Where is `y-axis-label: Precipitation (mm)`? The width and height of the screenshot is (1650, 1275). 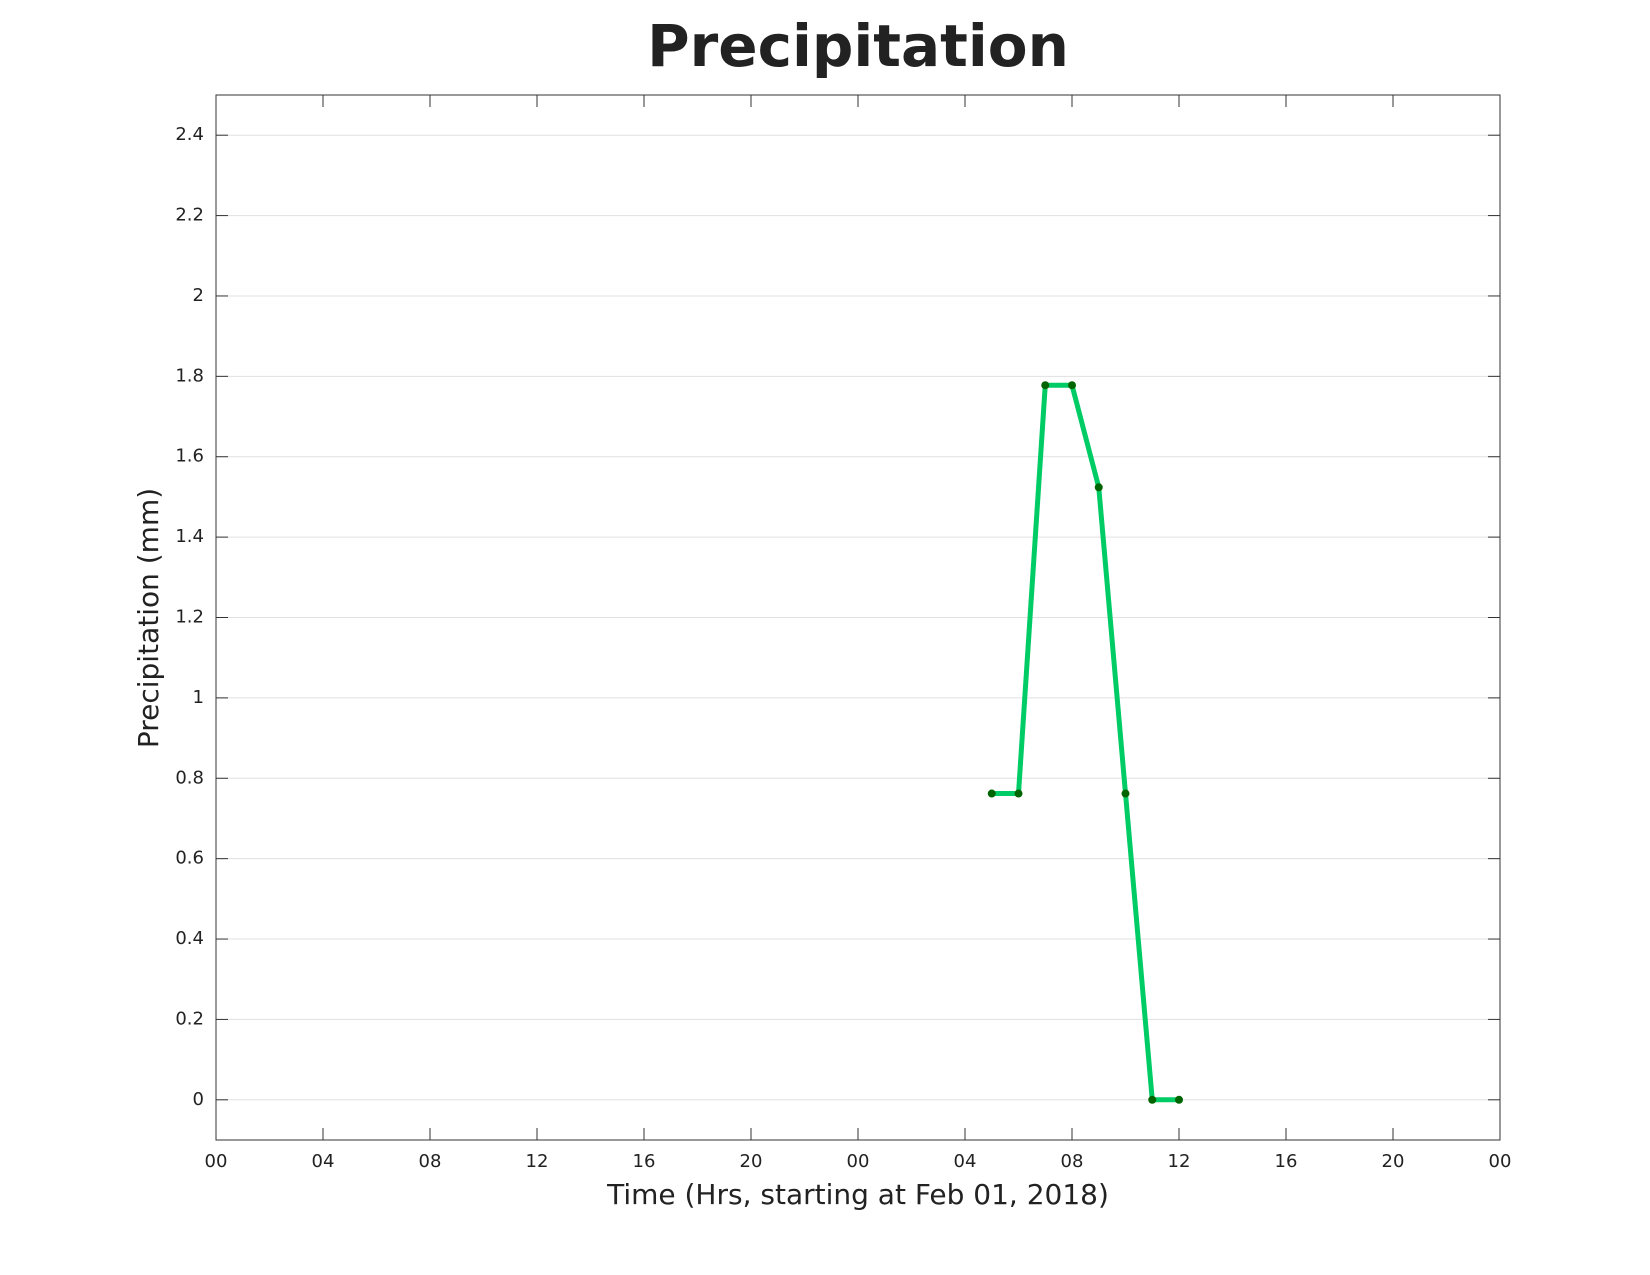 y-axis-label: Precipitation (mm) is located at coordinates (148, 618).